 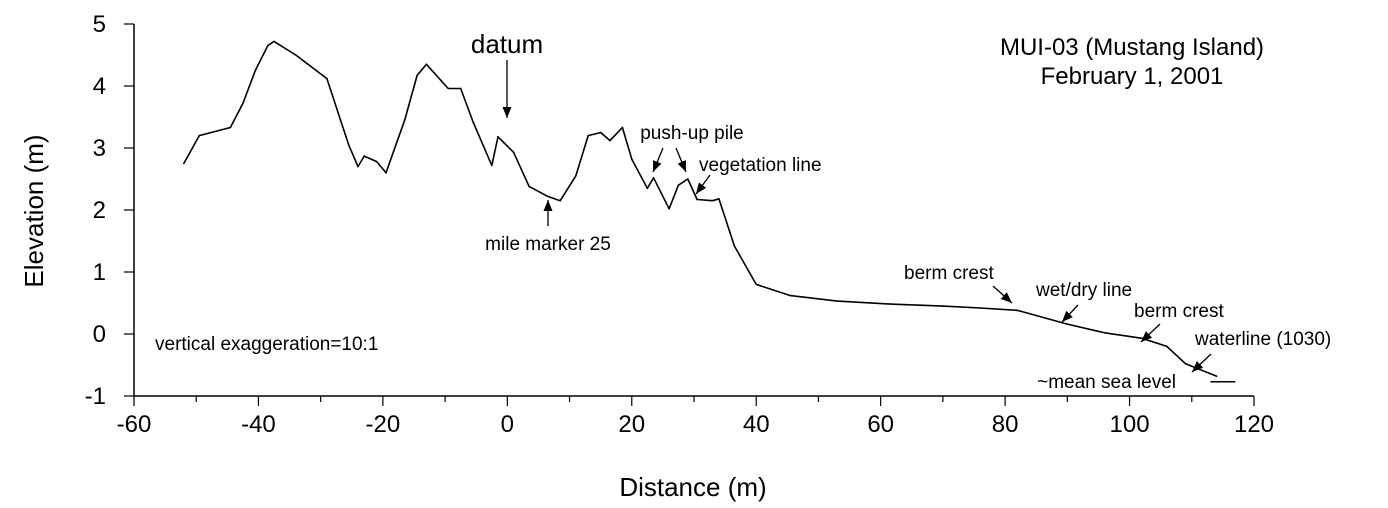 I want to click on push-up-pile-arrow-right, so click(x=681, y=160).